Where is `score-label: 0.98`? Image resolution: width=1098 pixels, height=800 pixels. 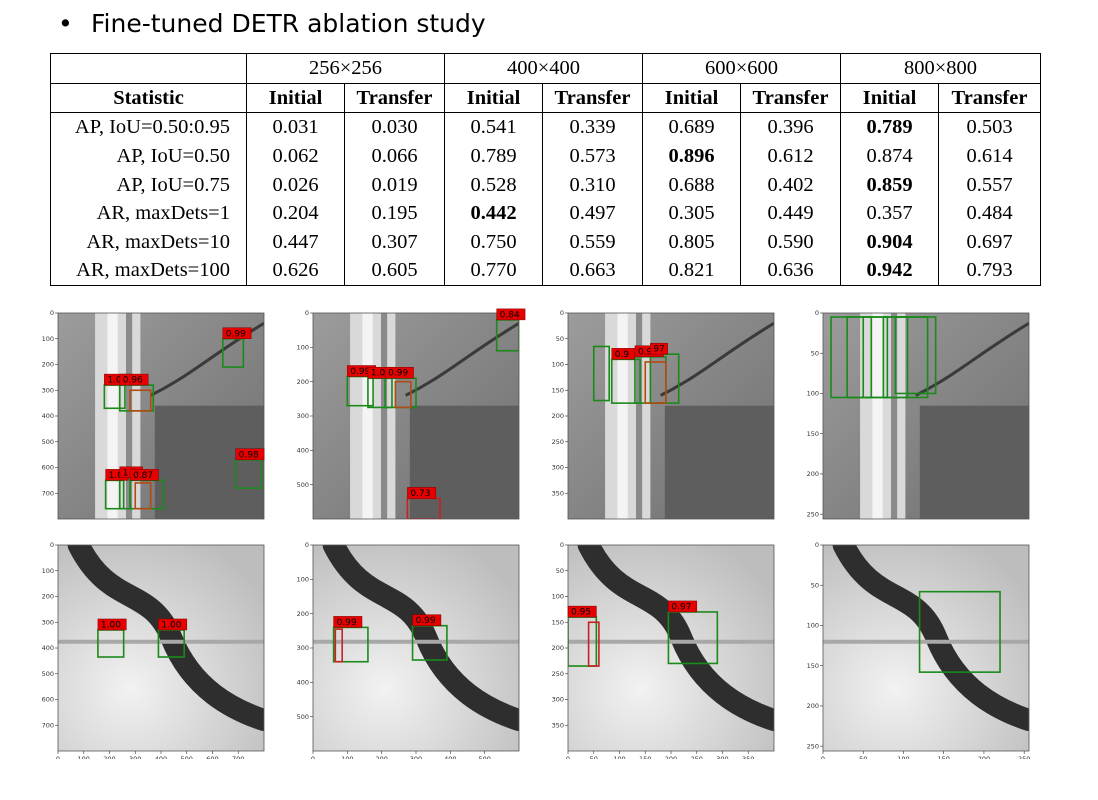 score-label: 0.98 is located at coordinates (249, 455).